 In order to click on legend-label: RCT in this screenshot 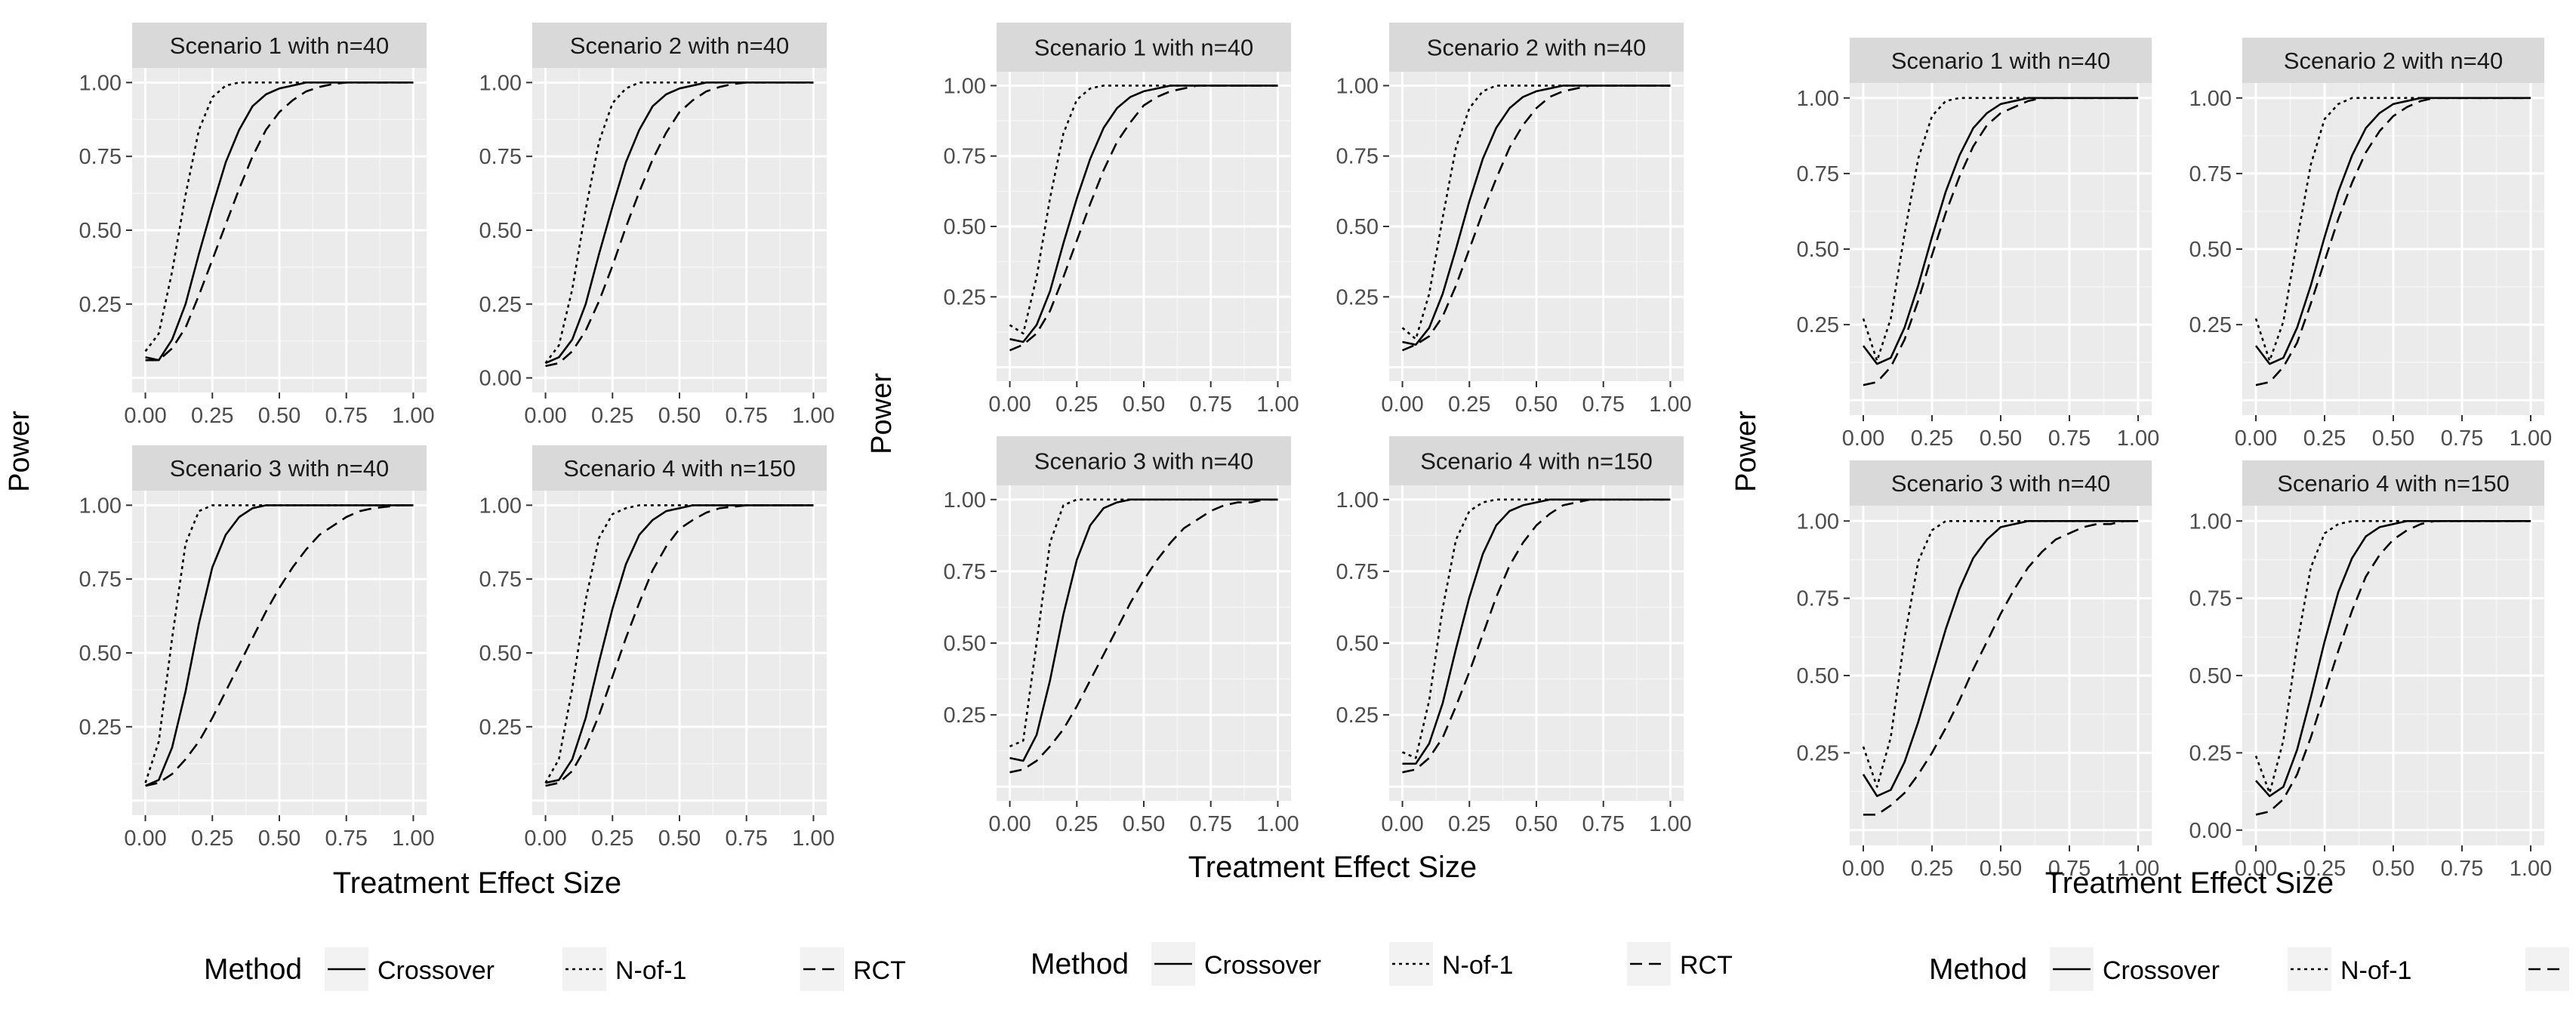, I will do `click(1706, 965)`.